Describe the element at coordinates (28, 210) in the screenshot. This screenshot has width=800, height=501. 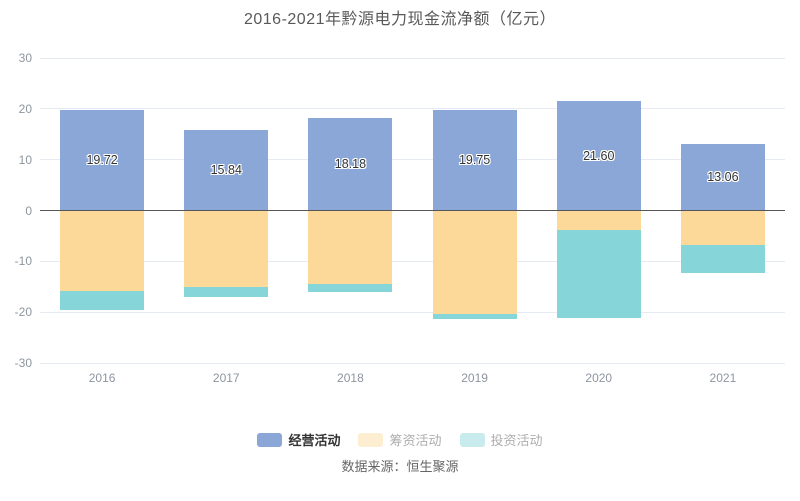
I see `y-tick-label: 0` at that location.